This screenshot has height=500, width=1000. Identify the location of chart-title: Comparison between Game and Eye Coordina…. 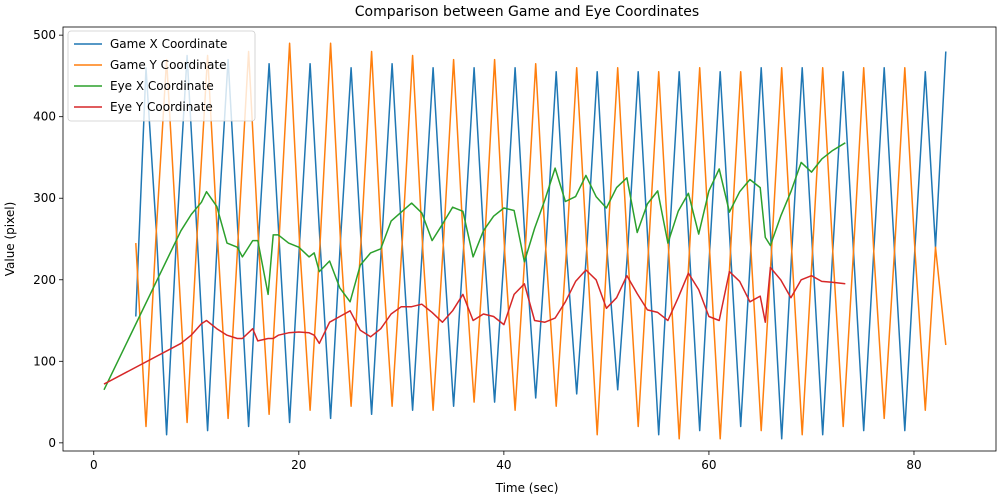
(527, 12).